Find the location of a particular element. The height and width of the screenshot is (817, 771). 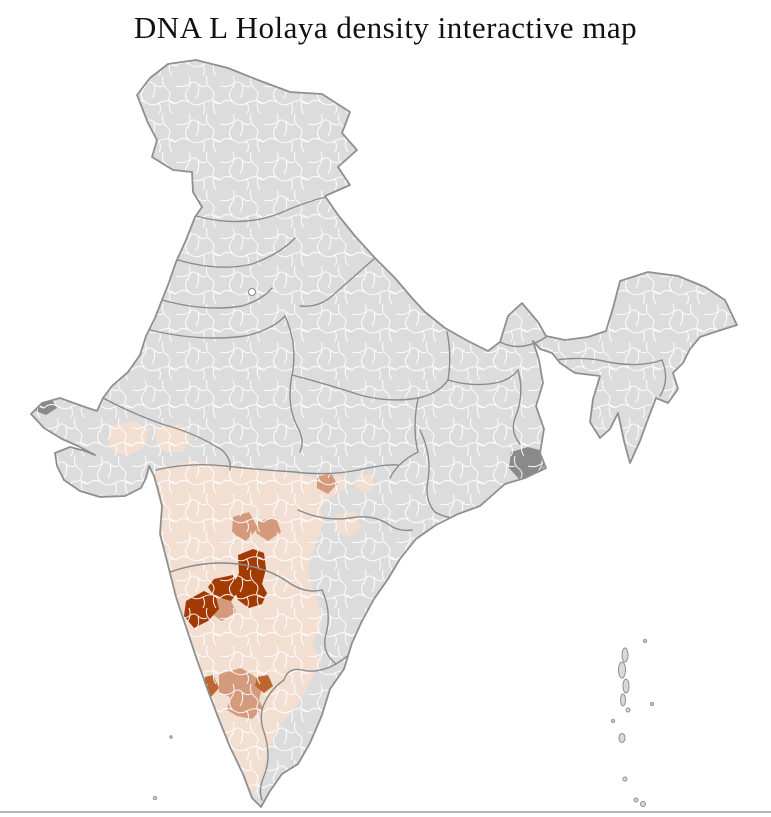

page-title: DNA L Holaya density interactive map is located at coordinates (385, 27).